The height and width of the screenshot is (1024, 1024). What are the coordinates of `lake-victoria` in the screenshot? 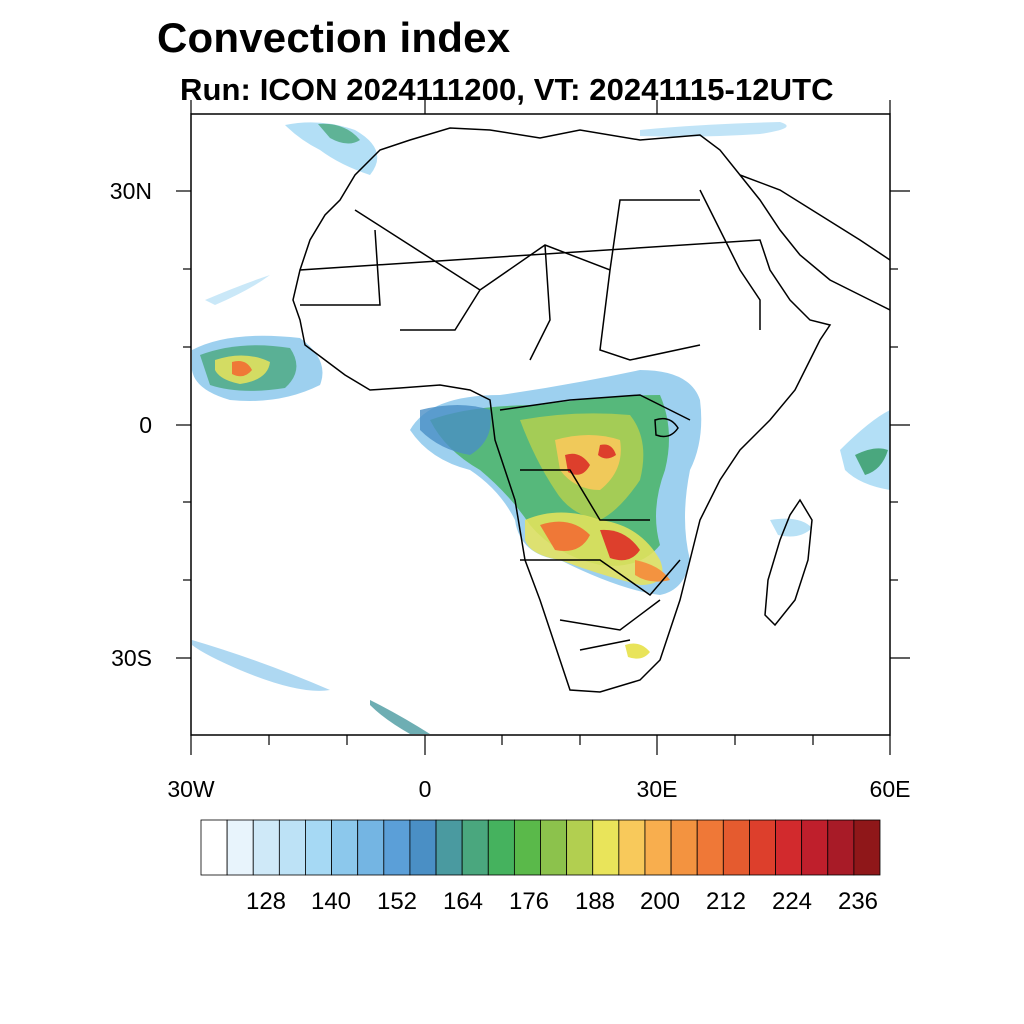 It's located at (666, 427).